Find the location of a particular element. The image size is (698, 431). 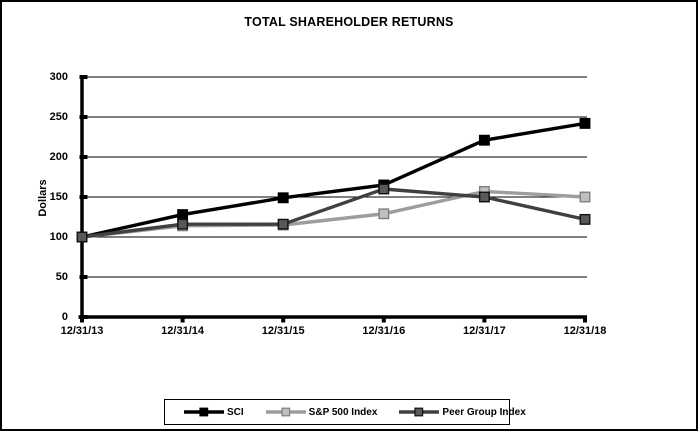

legend-label: Peer Group Index is located at coordinates (484, 412).